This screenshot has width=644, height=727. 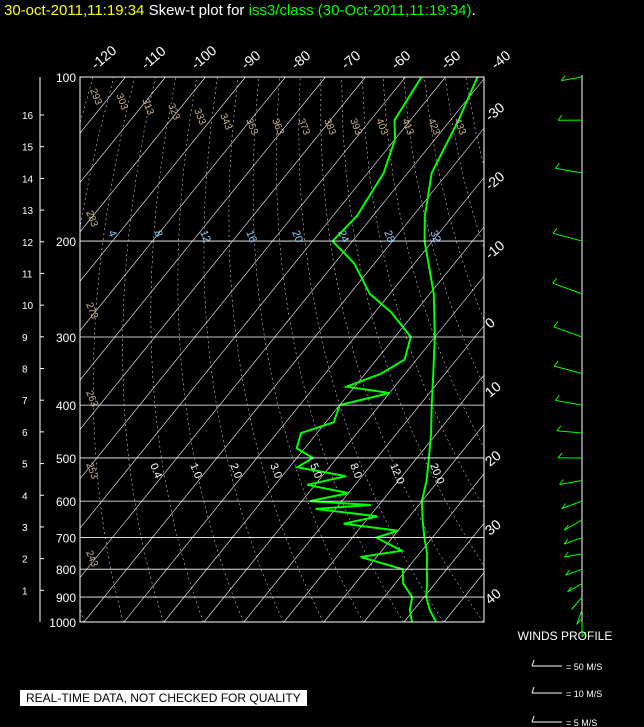 What do you see at coordinates (251, 127) in the screenshot?
I see `adiabat-label: 353` at bounding box center [251, 127].